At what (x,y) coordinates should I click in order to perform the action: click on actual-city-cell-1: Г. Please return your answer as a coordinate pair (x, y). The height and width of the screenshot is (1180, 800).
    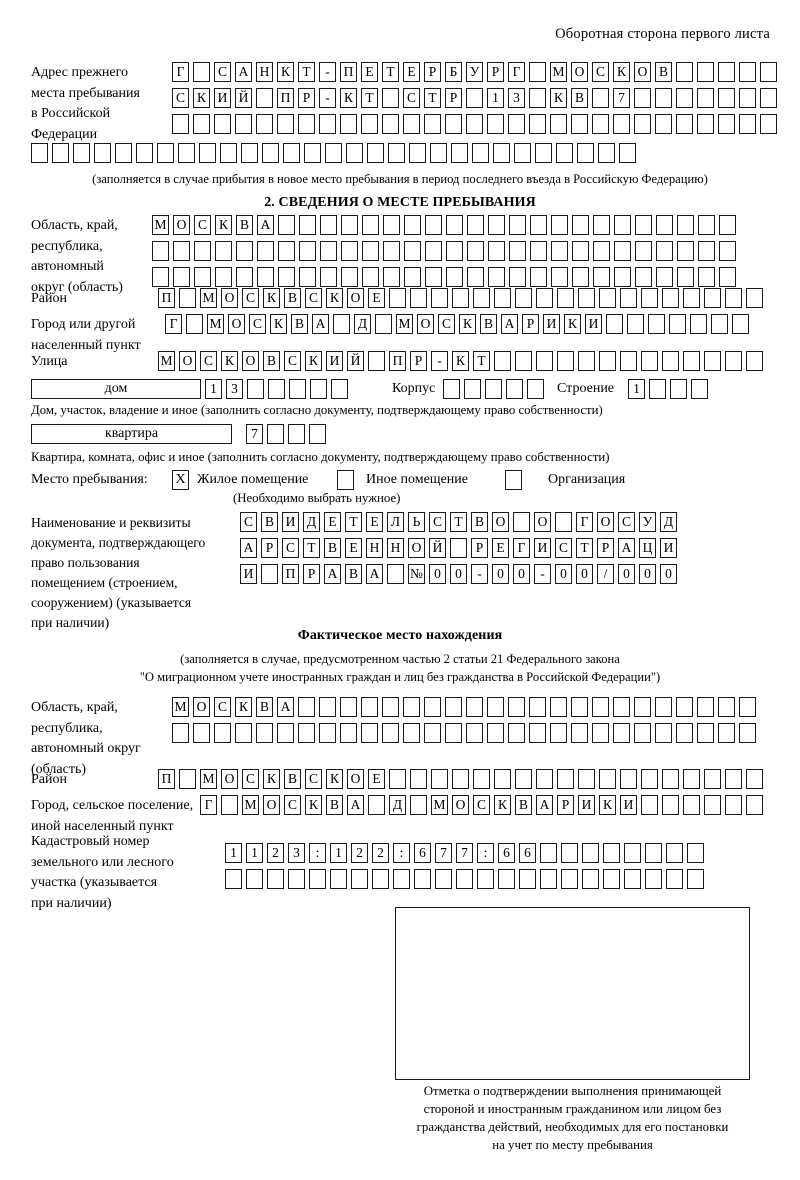
    Looking at the image, I should click on (208, 805).